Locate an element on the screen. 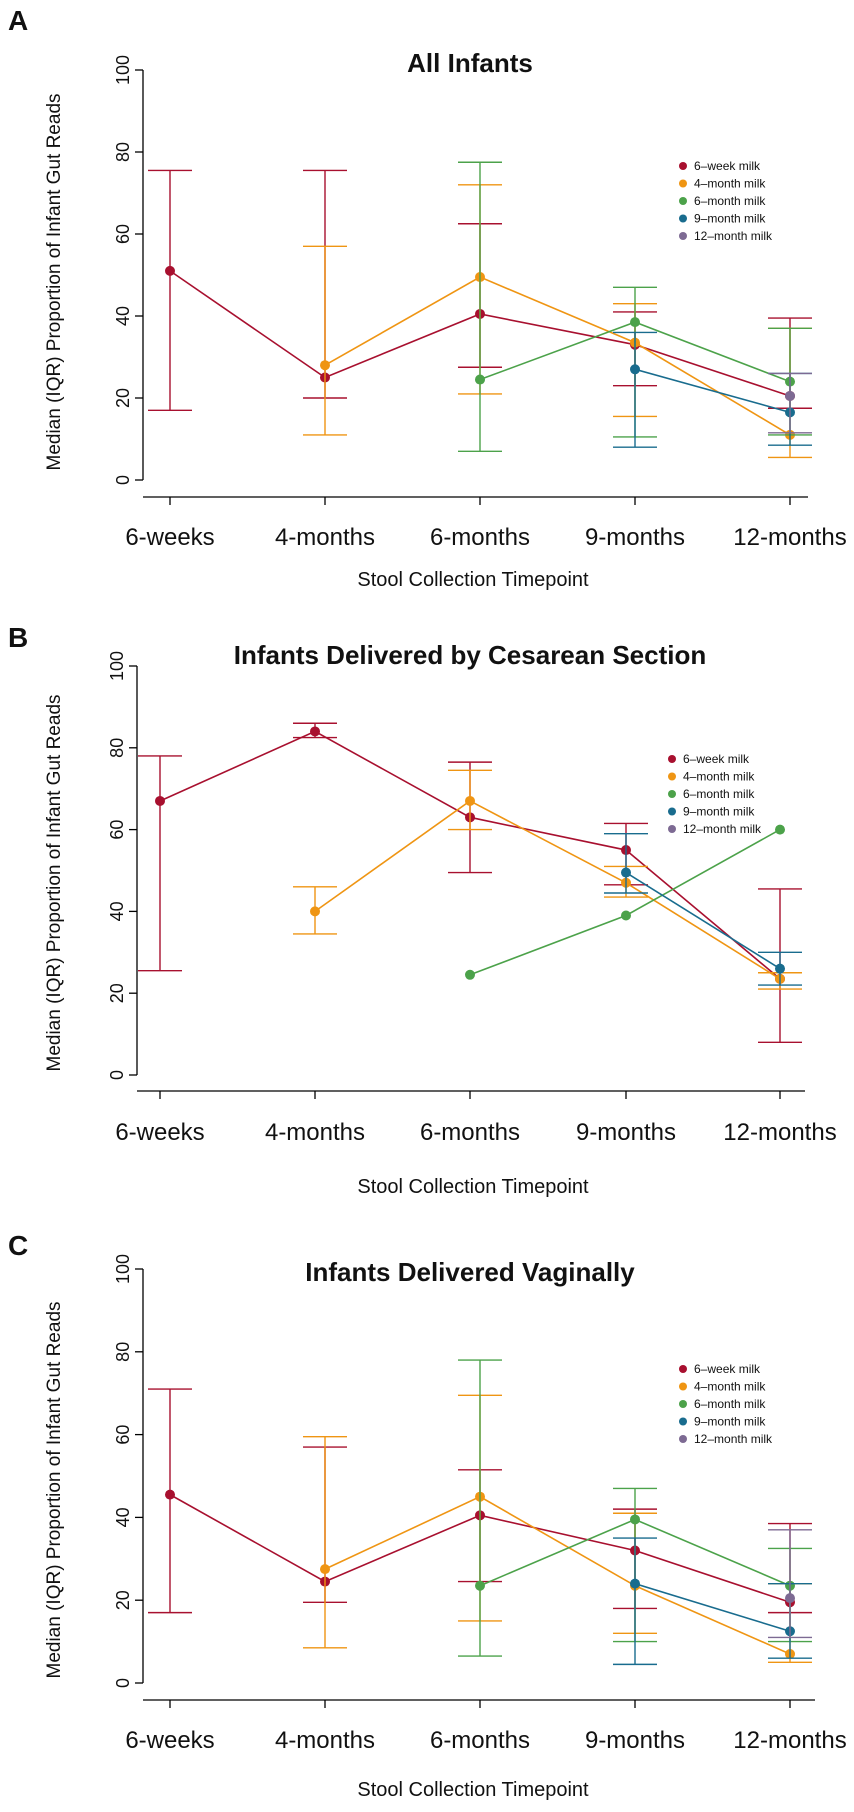 The width and height of the screenshot is (854, 1812). y-ticks: 0 20 40 60 80 100 is located at coordinates (123, 1471).